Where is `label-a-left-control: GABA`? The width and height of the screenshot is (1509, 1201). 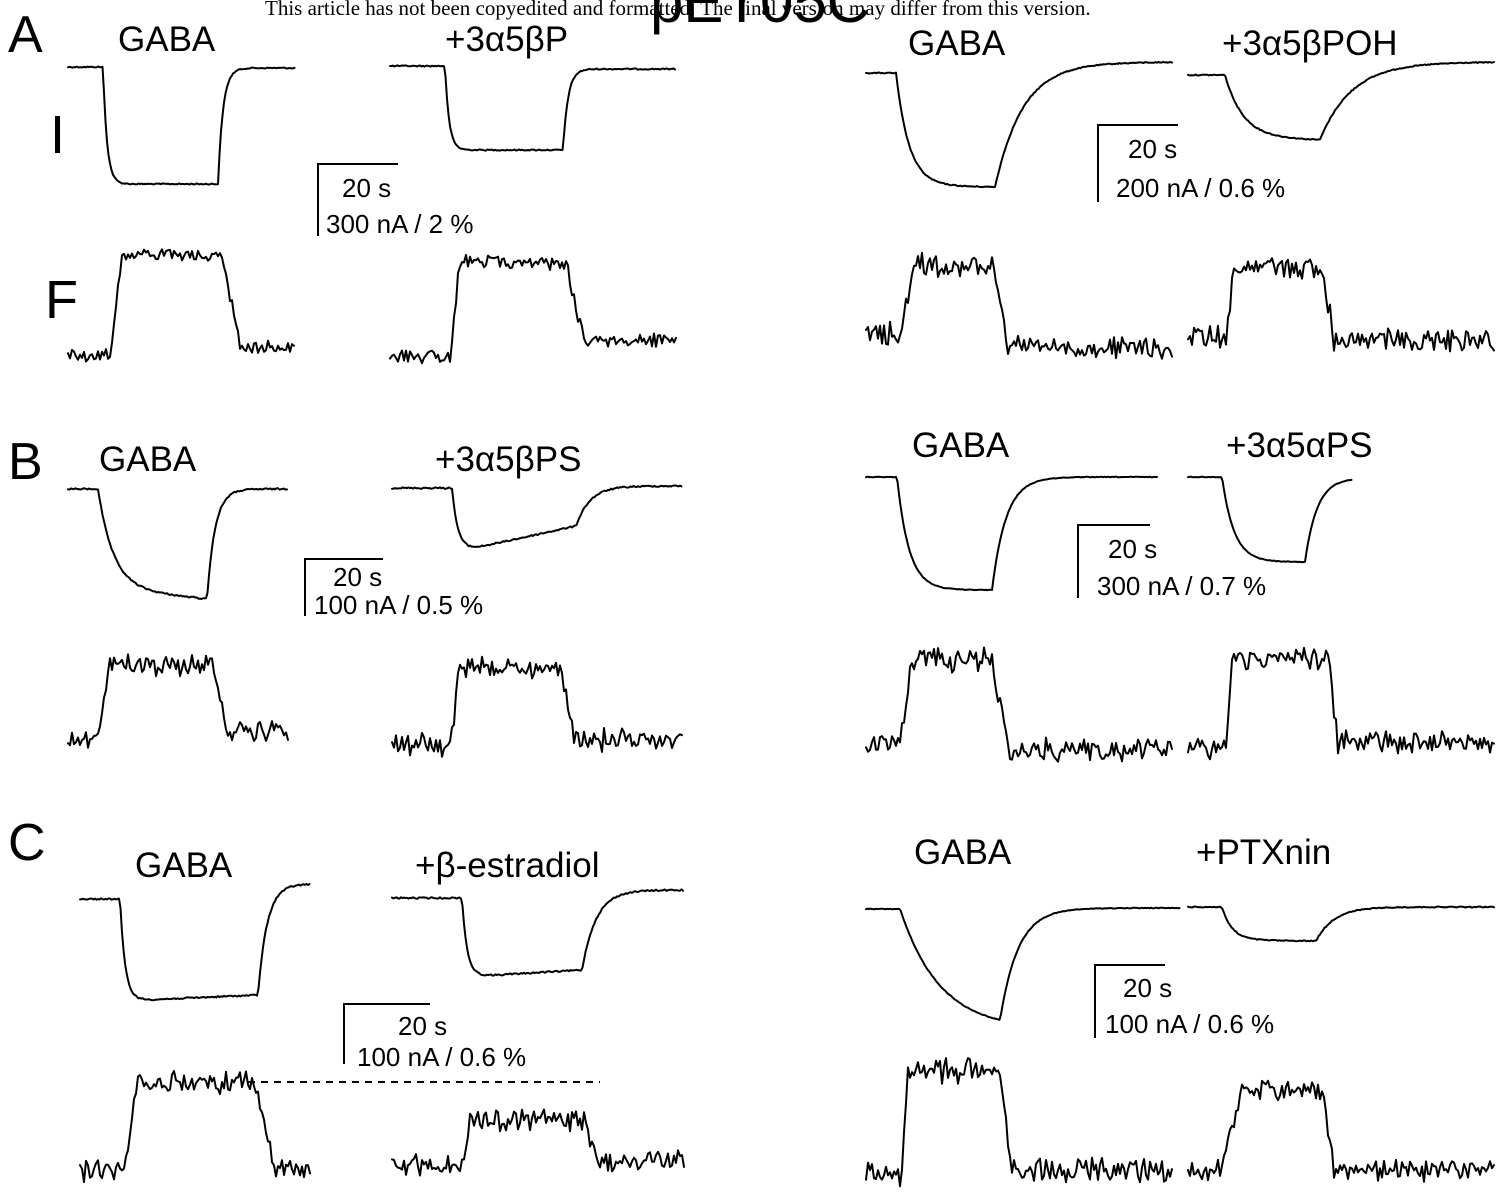
label-a-left-control: GABA is located at coordinates (167, 39).